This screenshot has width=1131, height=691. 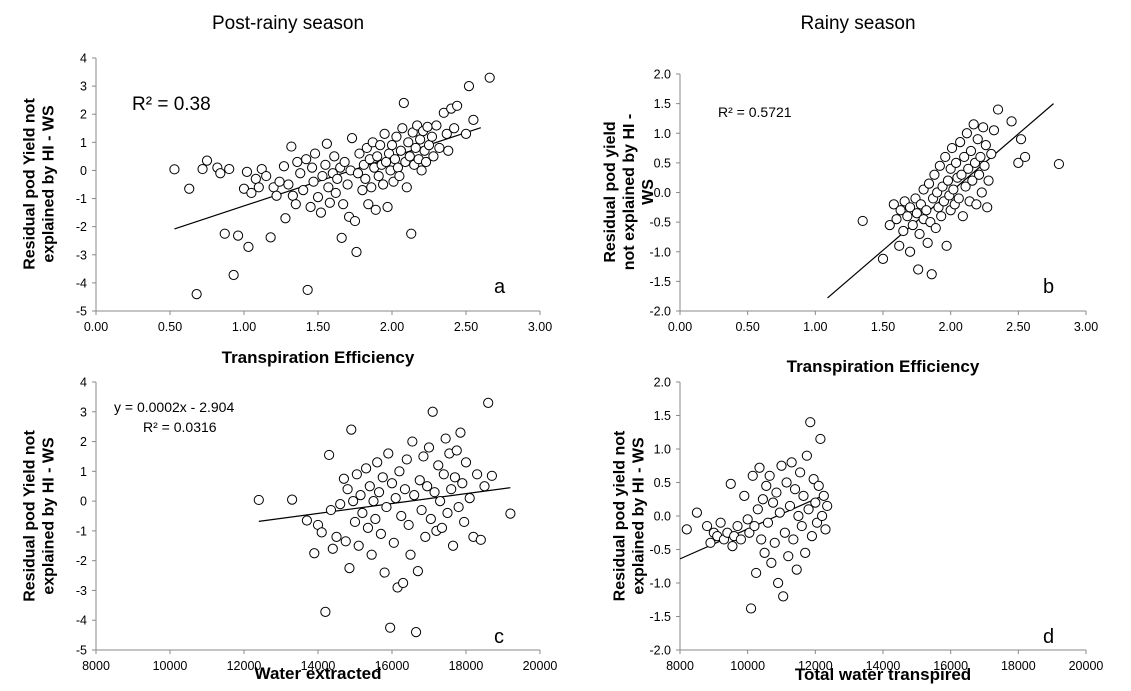 What do you see at coordinates (83, 412) in the screenshot?
I see `y-tick-label: 3` at bounding box center [83, 412].